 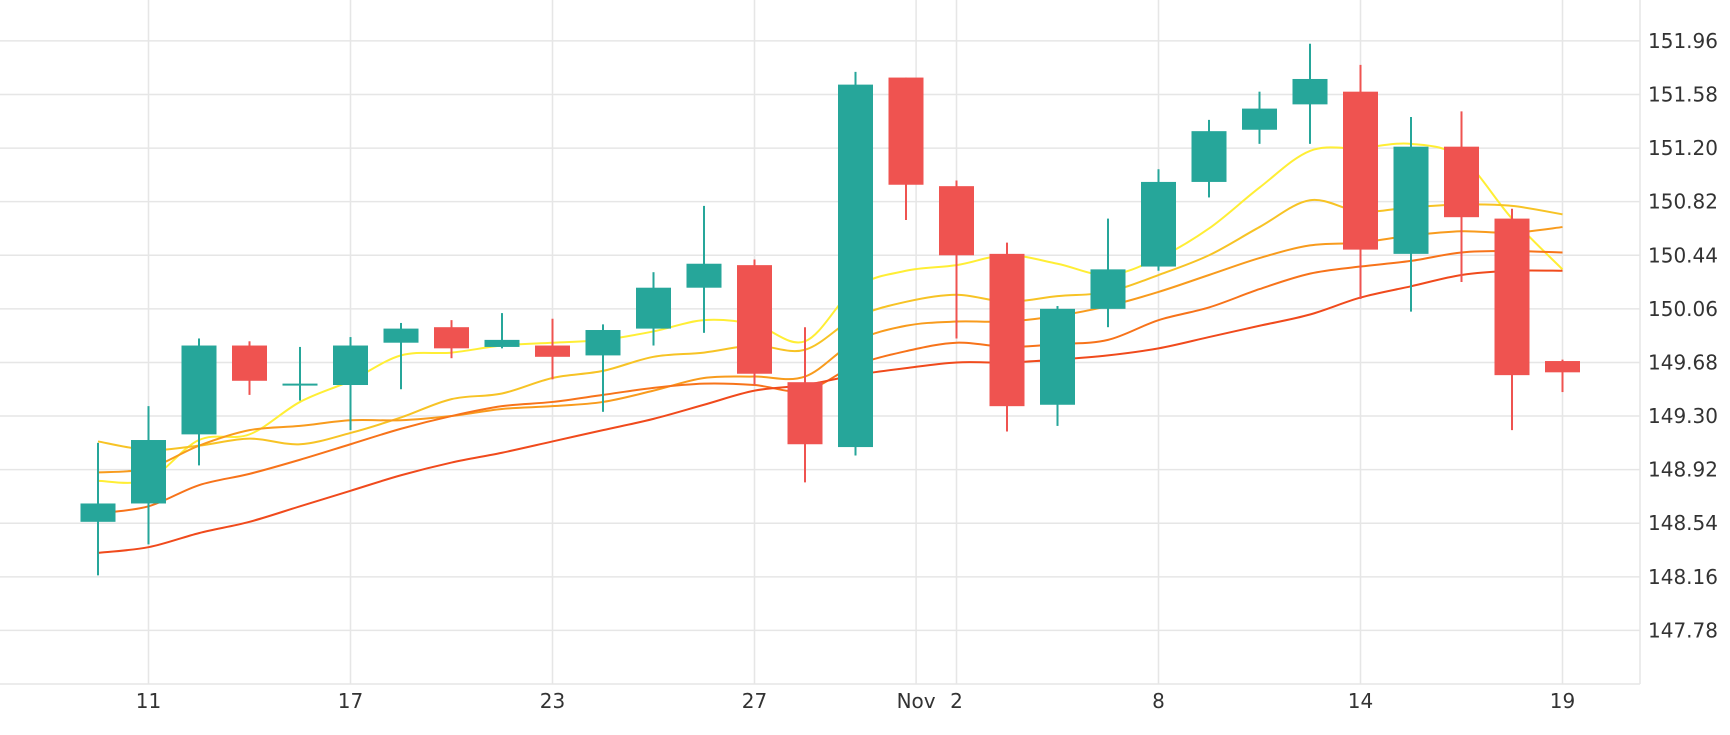 I want to click on x-tick-label: 17, so click(x=350, y=701).